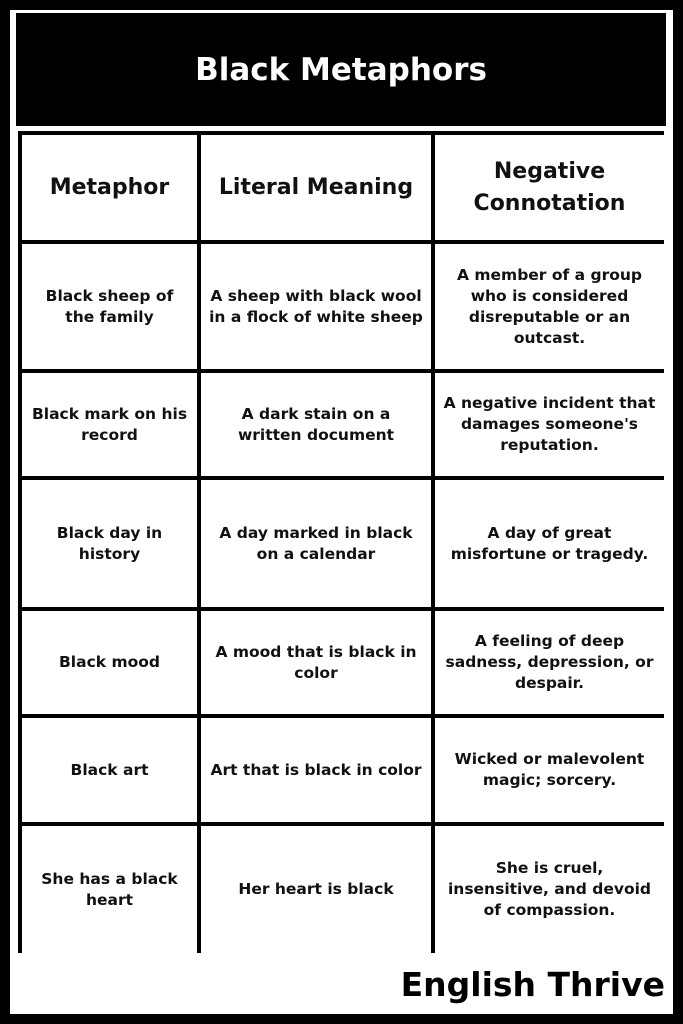 The width and height of the screenshot is (683, 1024). I want to click on metaphor-cell: Black art, so click(109, 770).